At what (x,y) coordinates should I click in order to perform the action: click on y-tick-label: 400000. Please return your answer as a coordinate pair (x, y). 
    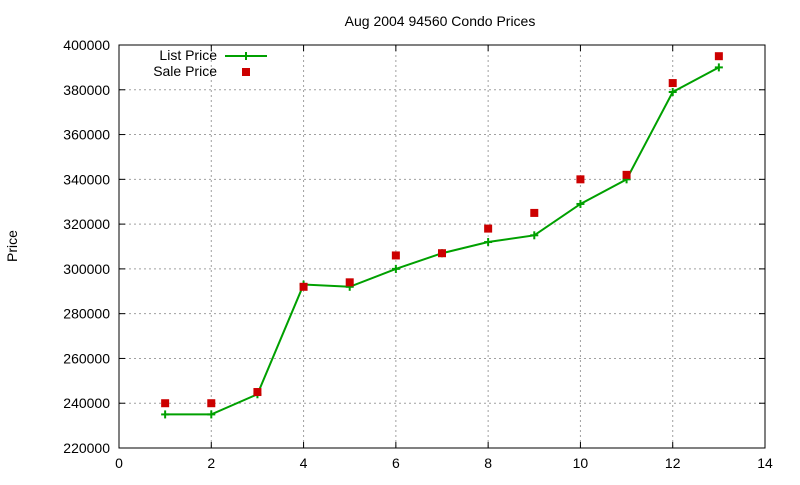
    Looking at the image, I should click on (86, 45).